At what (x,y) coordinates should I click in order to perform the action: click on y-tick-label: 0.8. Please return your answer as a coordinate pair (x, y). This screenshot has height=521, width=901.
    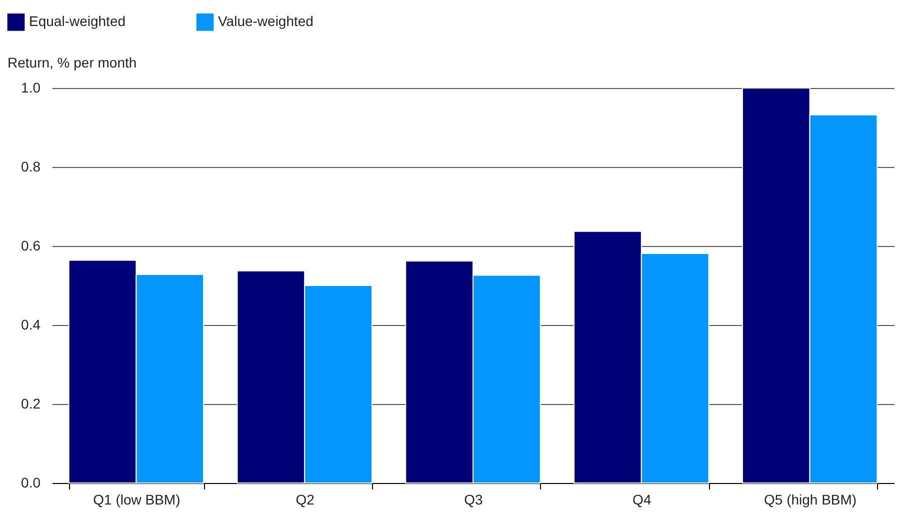
    Looking at the image, I should click on (31, 166).